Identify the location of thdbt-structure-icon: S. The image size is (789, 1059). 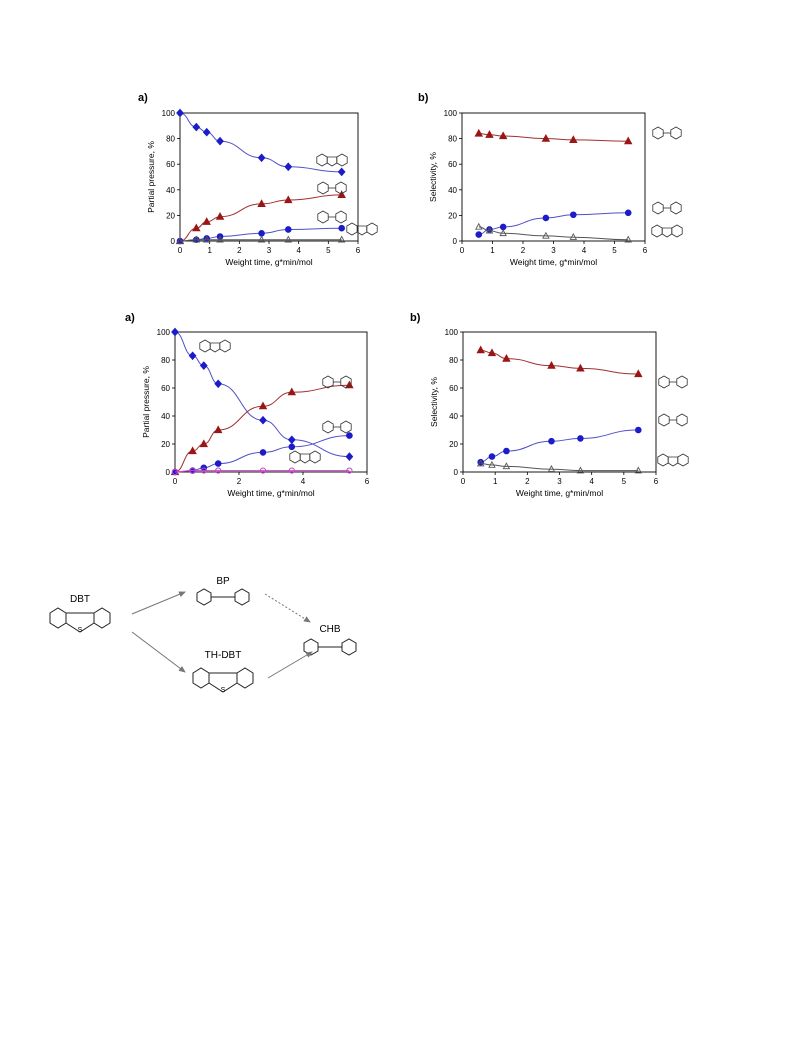
(223, 680).